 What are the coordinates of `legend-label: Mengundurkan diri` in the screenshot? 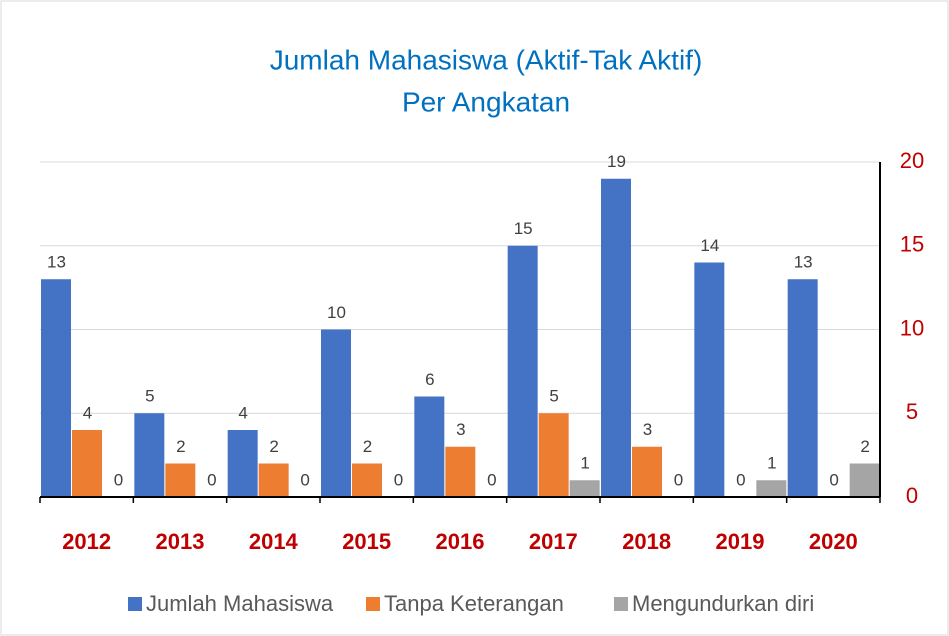 It's located at (723, 603).